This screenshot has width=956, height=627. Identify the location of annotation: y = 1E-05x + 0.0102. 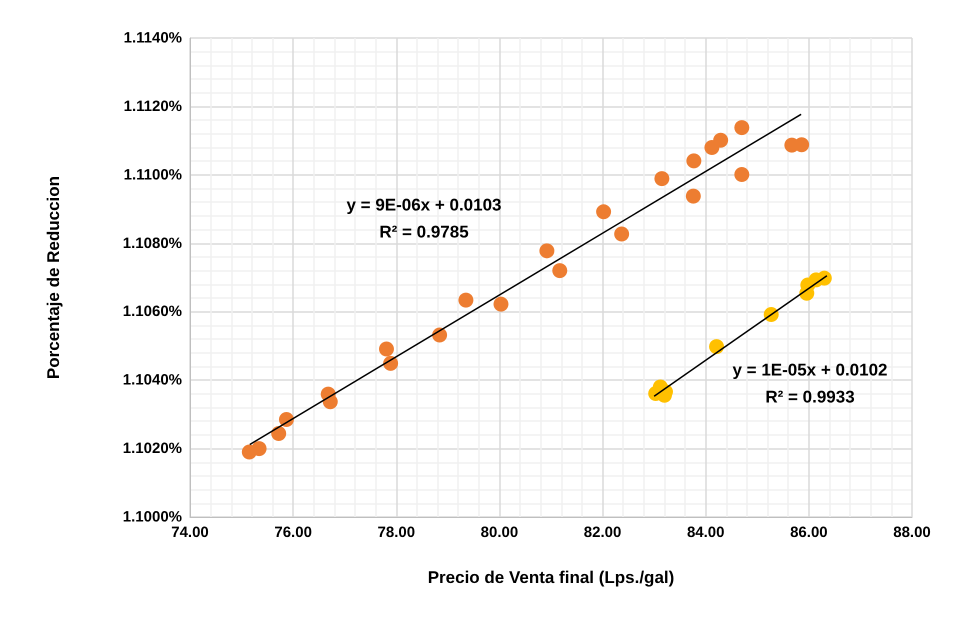
(810, 370).